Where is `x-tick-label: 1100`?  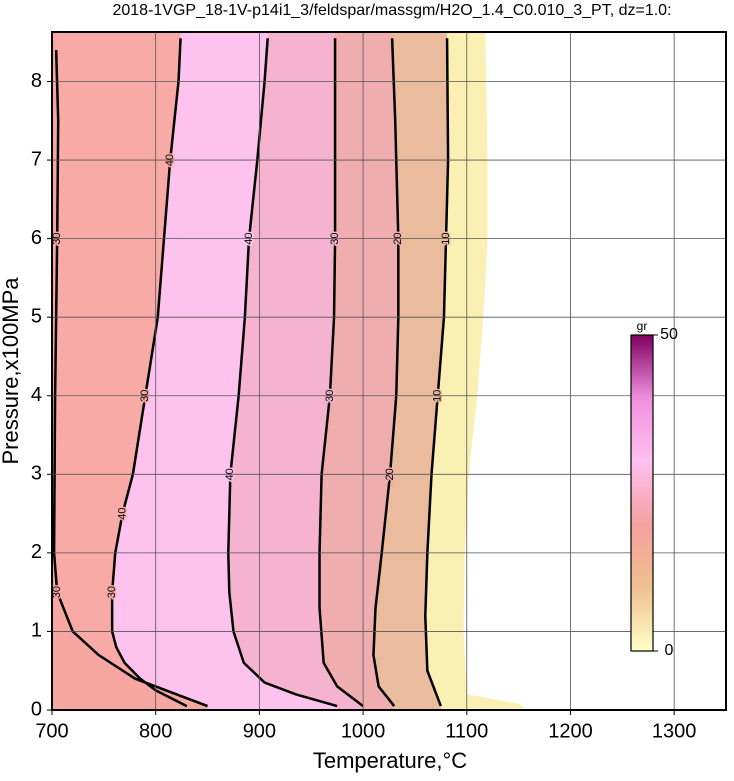 x-tick-label: 1100 is located at coordinates (466, 731).